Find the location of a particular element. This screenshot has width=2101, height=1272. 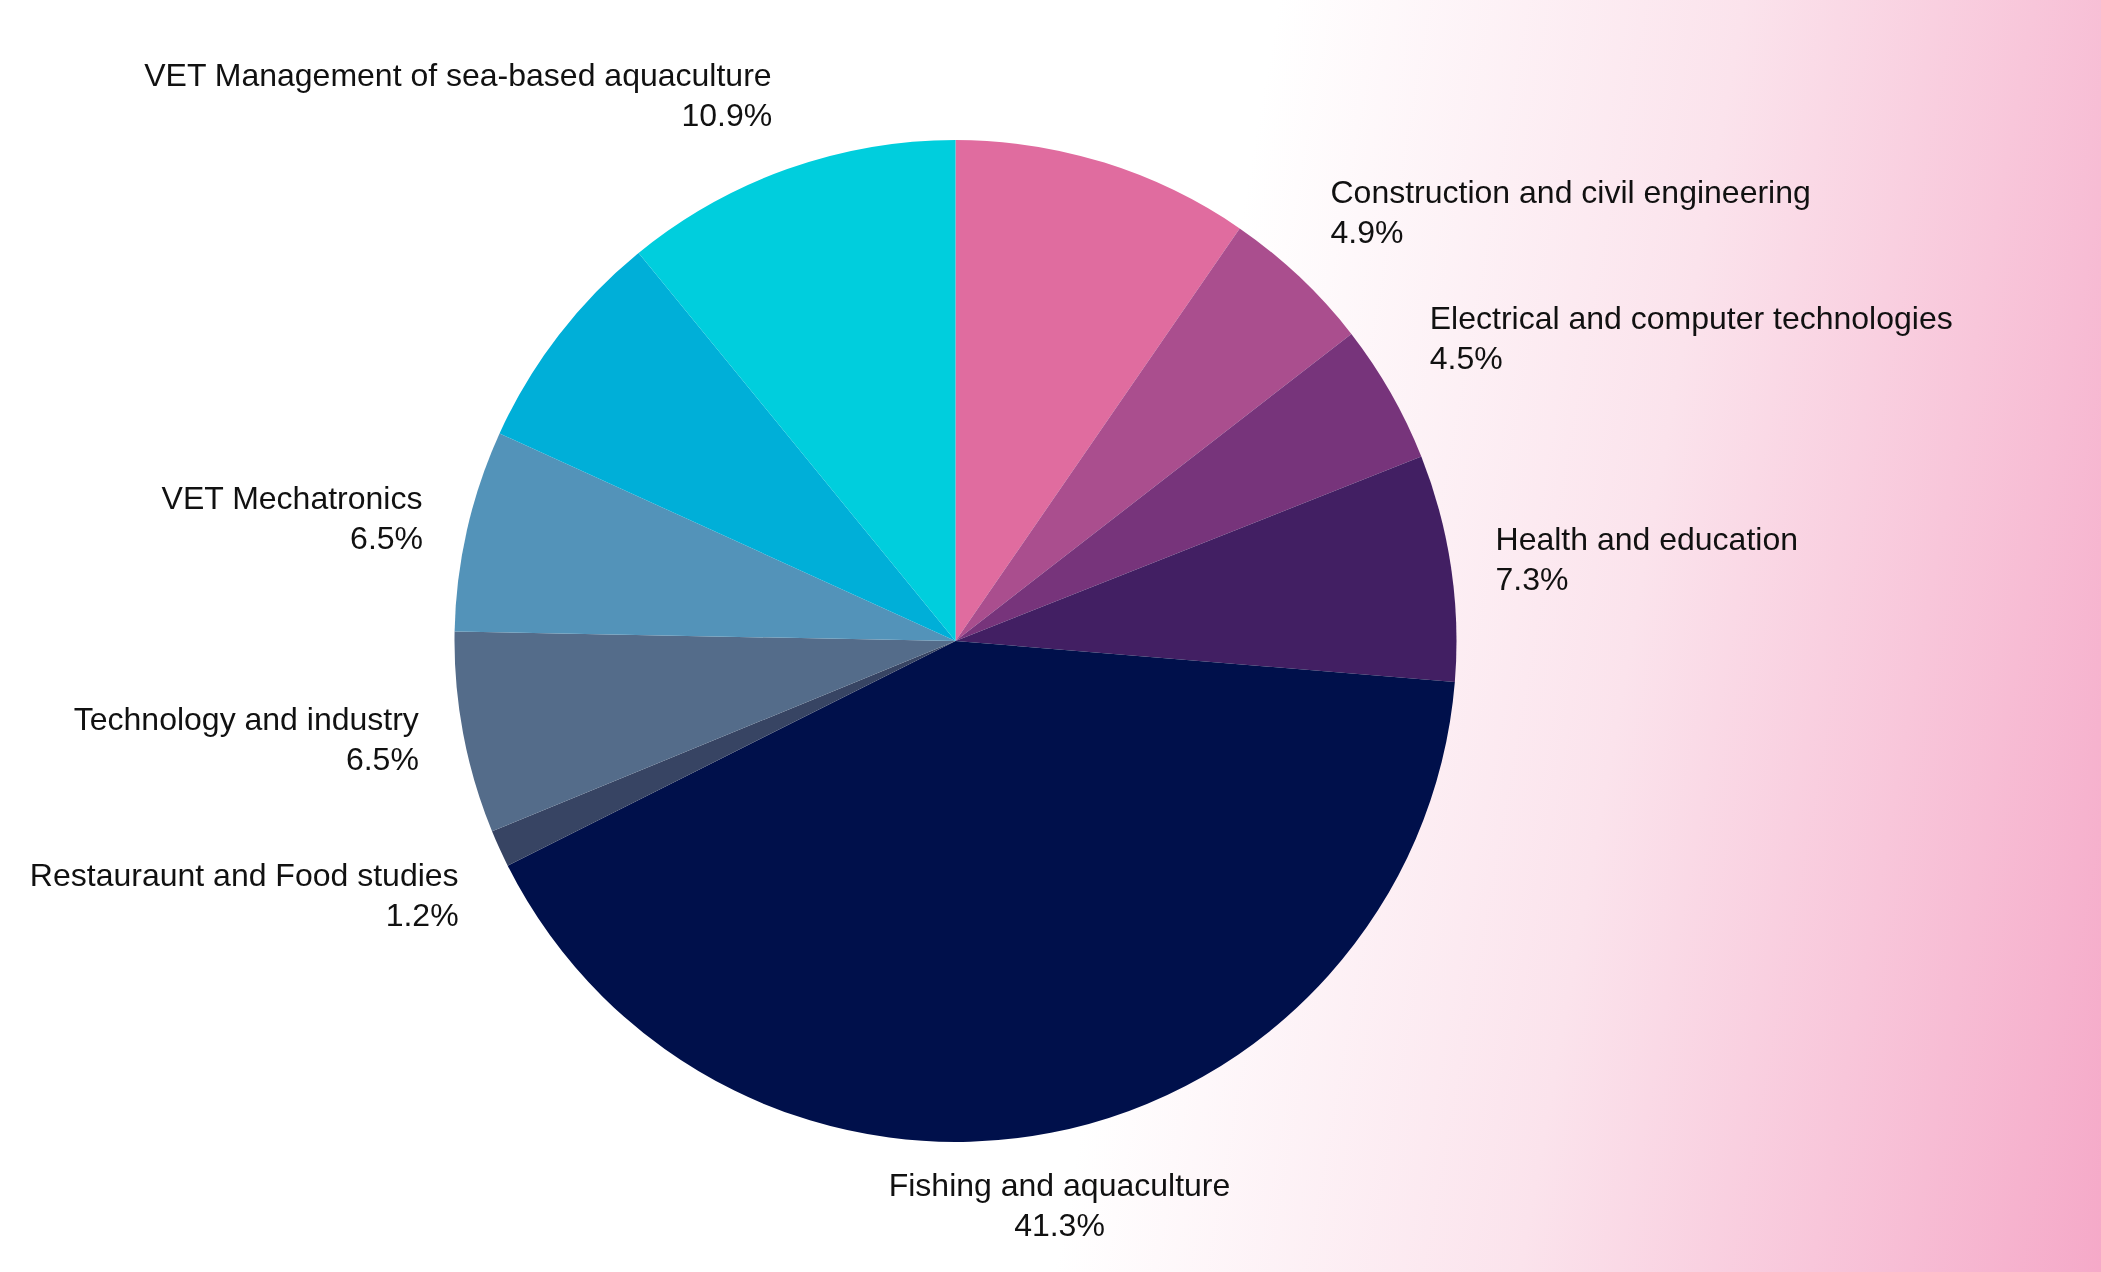

data-label: 4.9% is located at coordinates (1367, 231).